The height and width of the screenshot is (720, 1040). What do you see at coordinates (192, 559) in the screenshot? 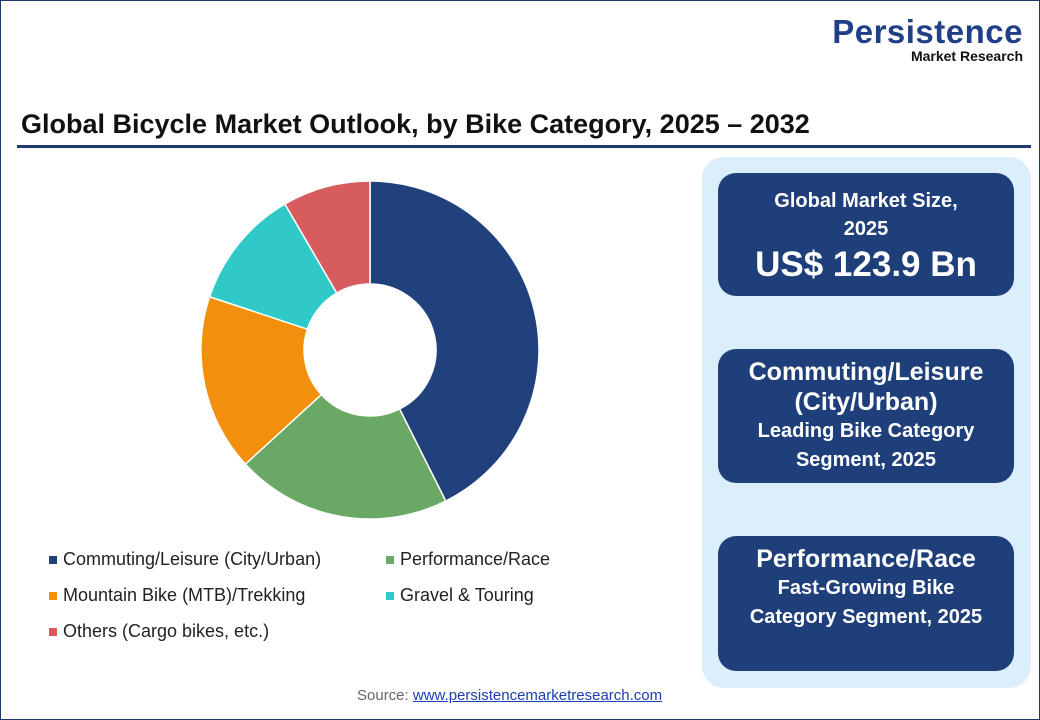
I see `legend-label: Commuting/Leisure (City/Urban)` at bounding box center [192, 559].